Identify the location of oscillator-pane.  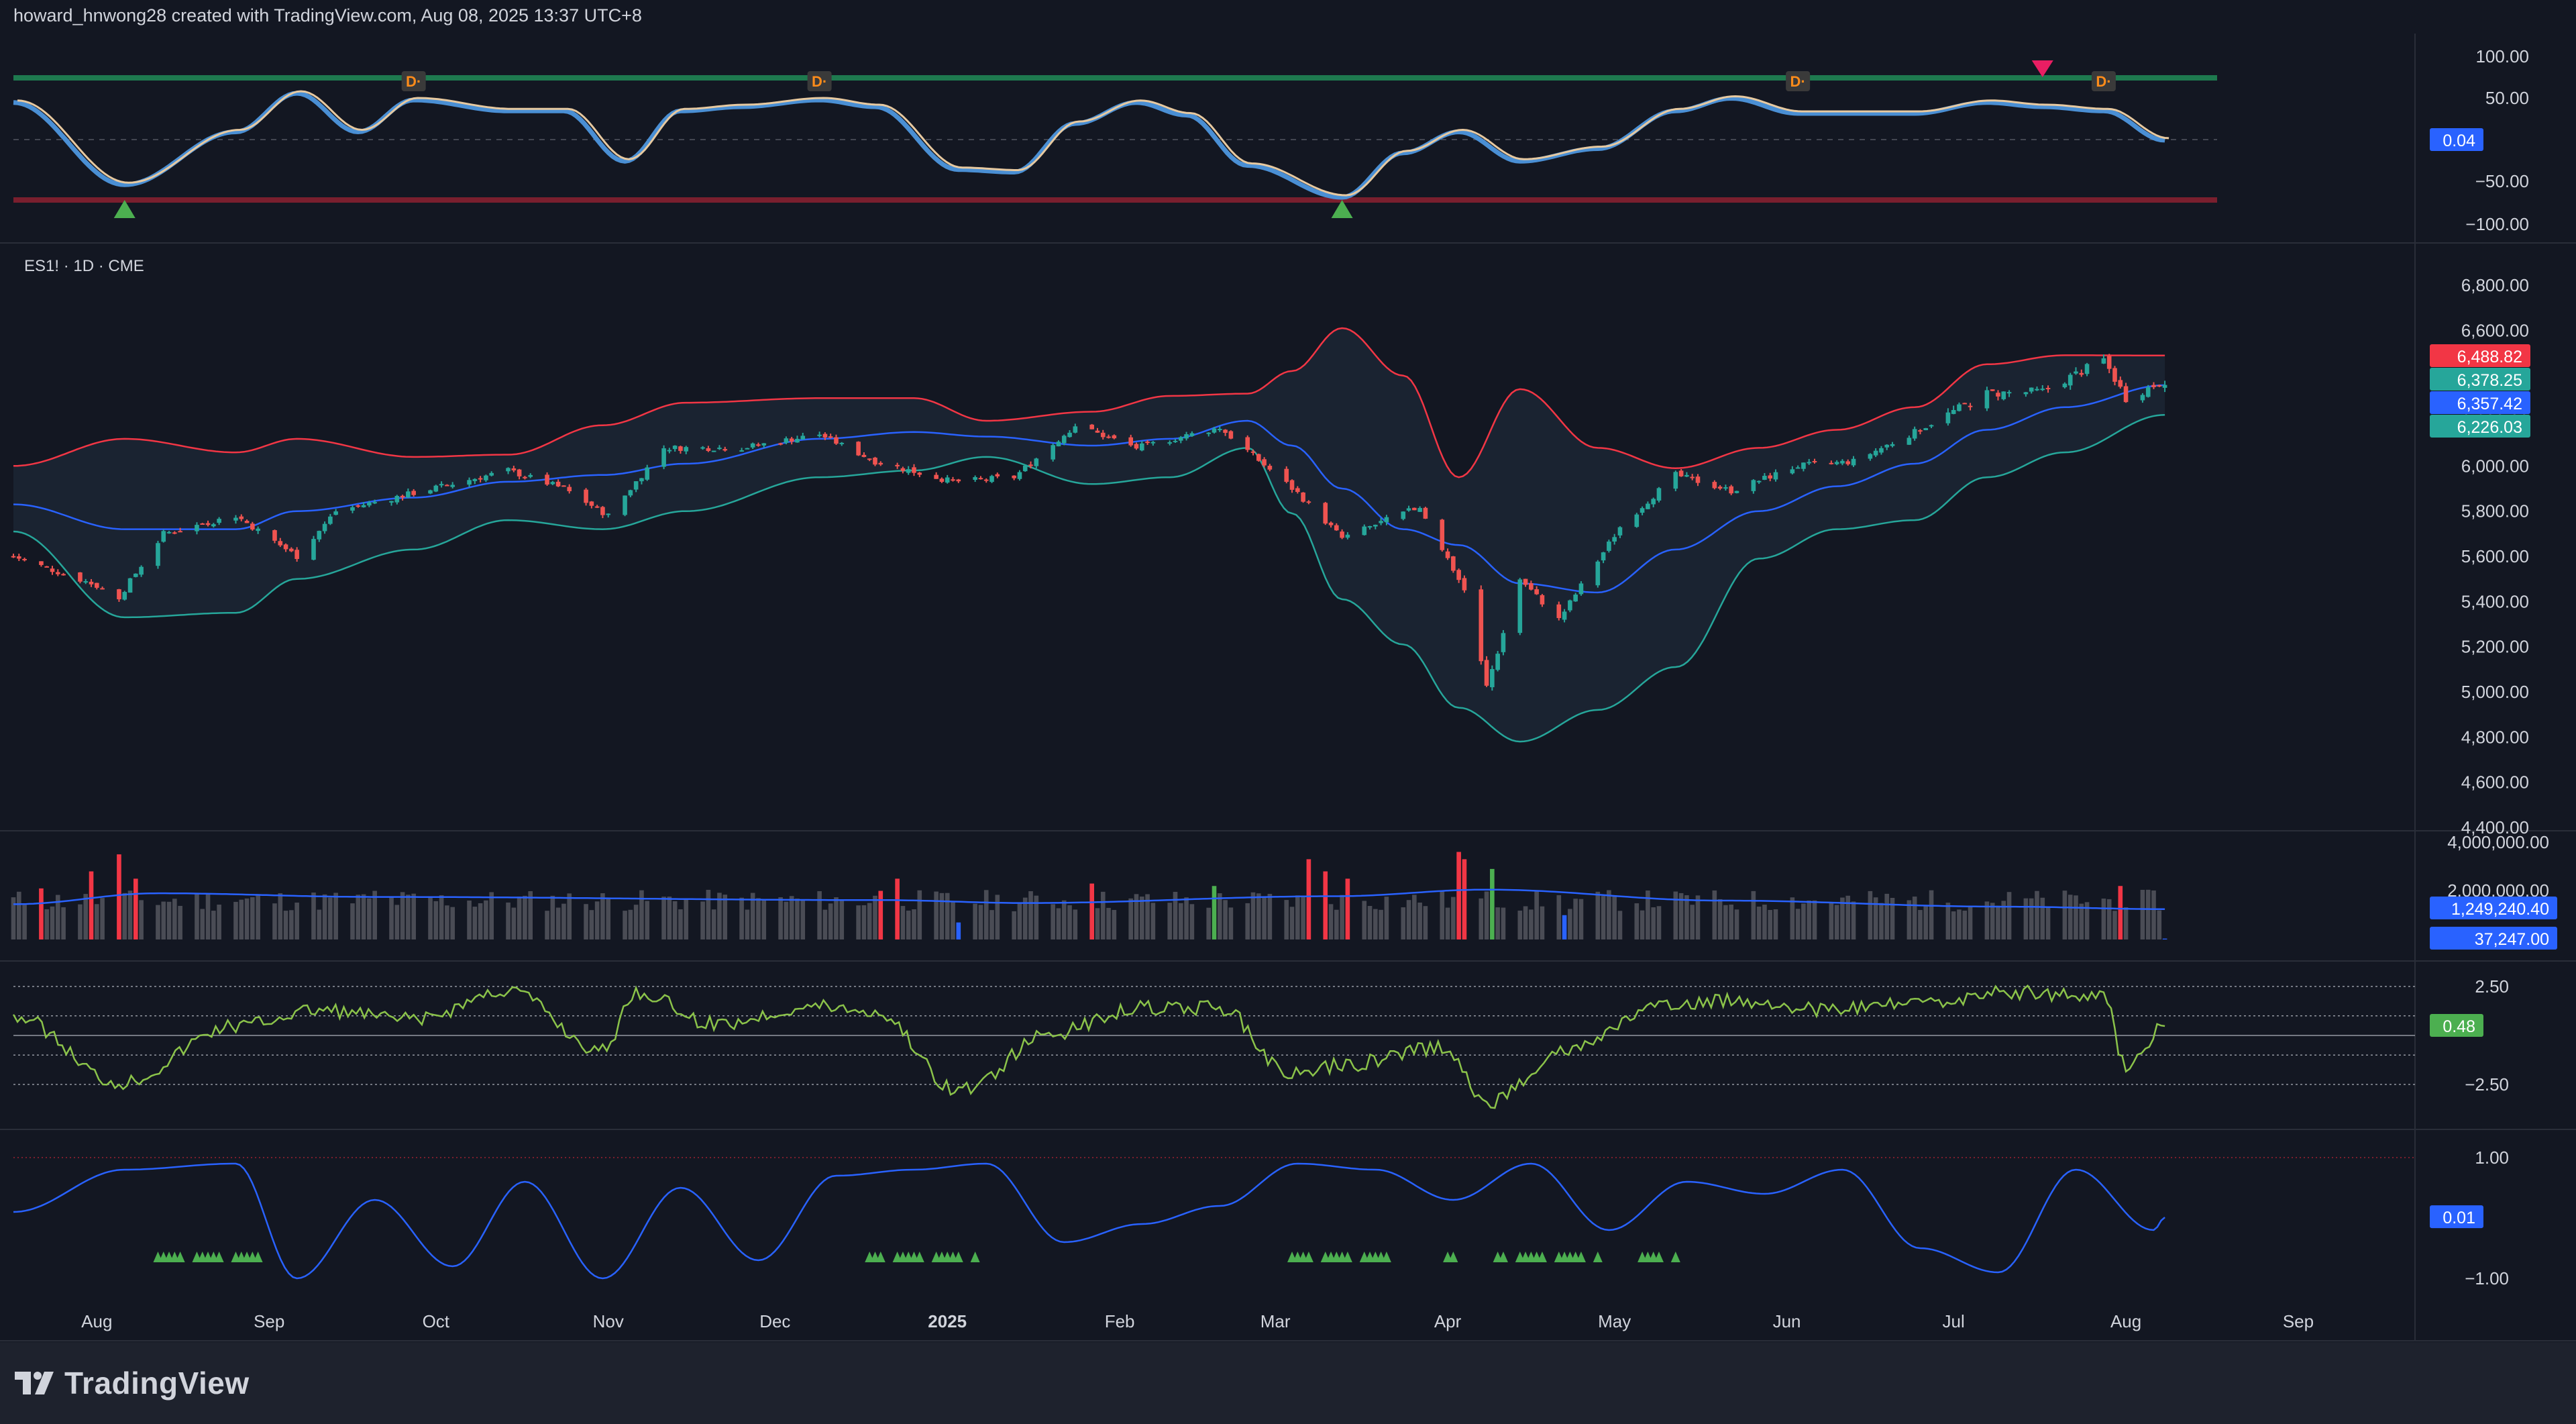
(1213, 1046).